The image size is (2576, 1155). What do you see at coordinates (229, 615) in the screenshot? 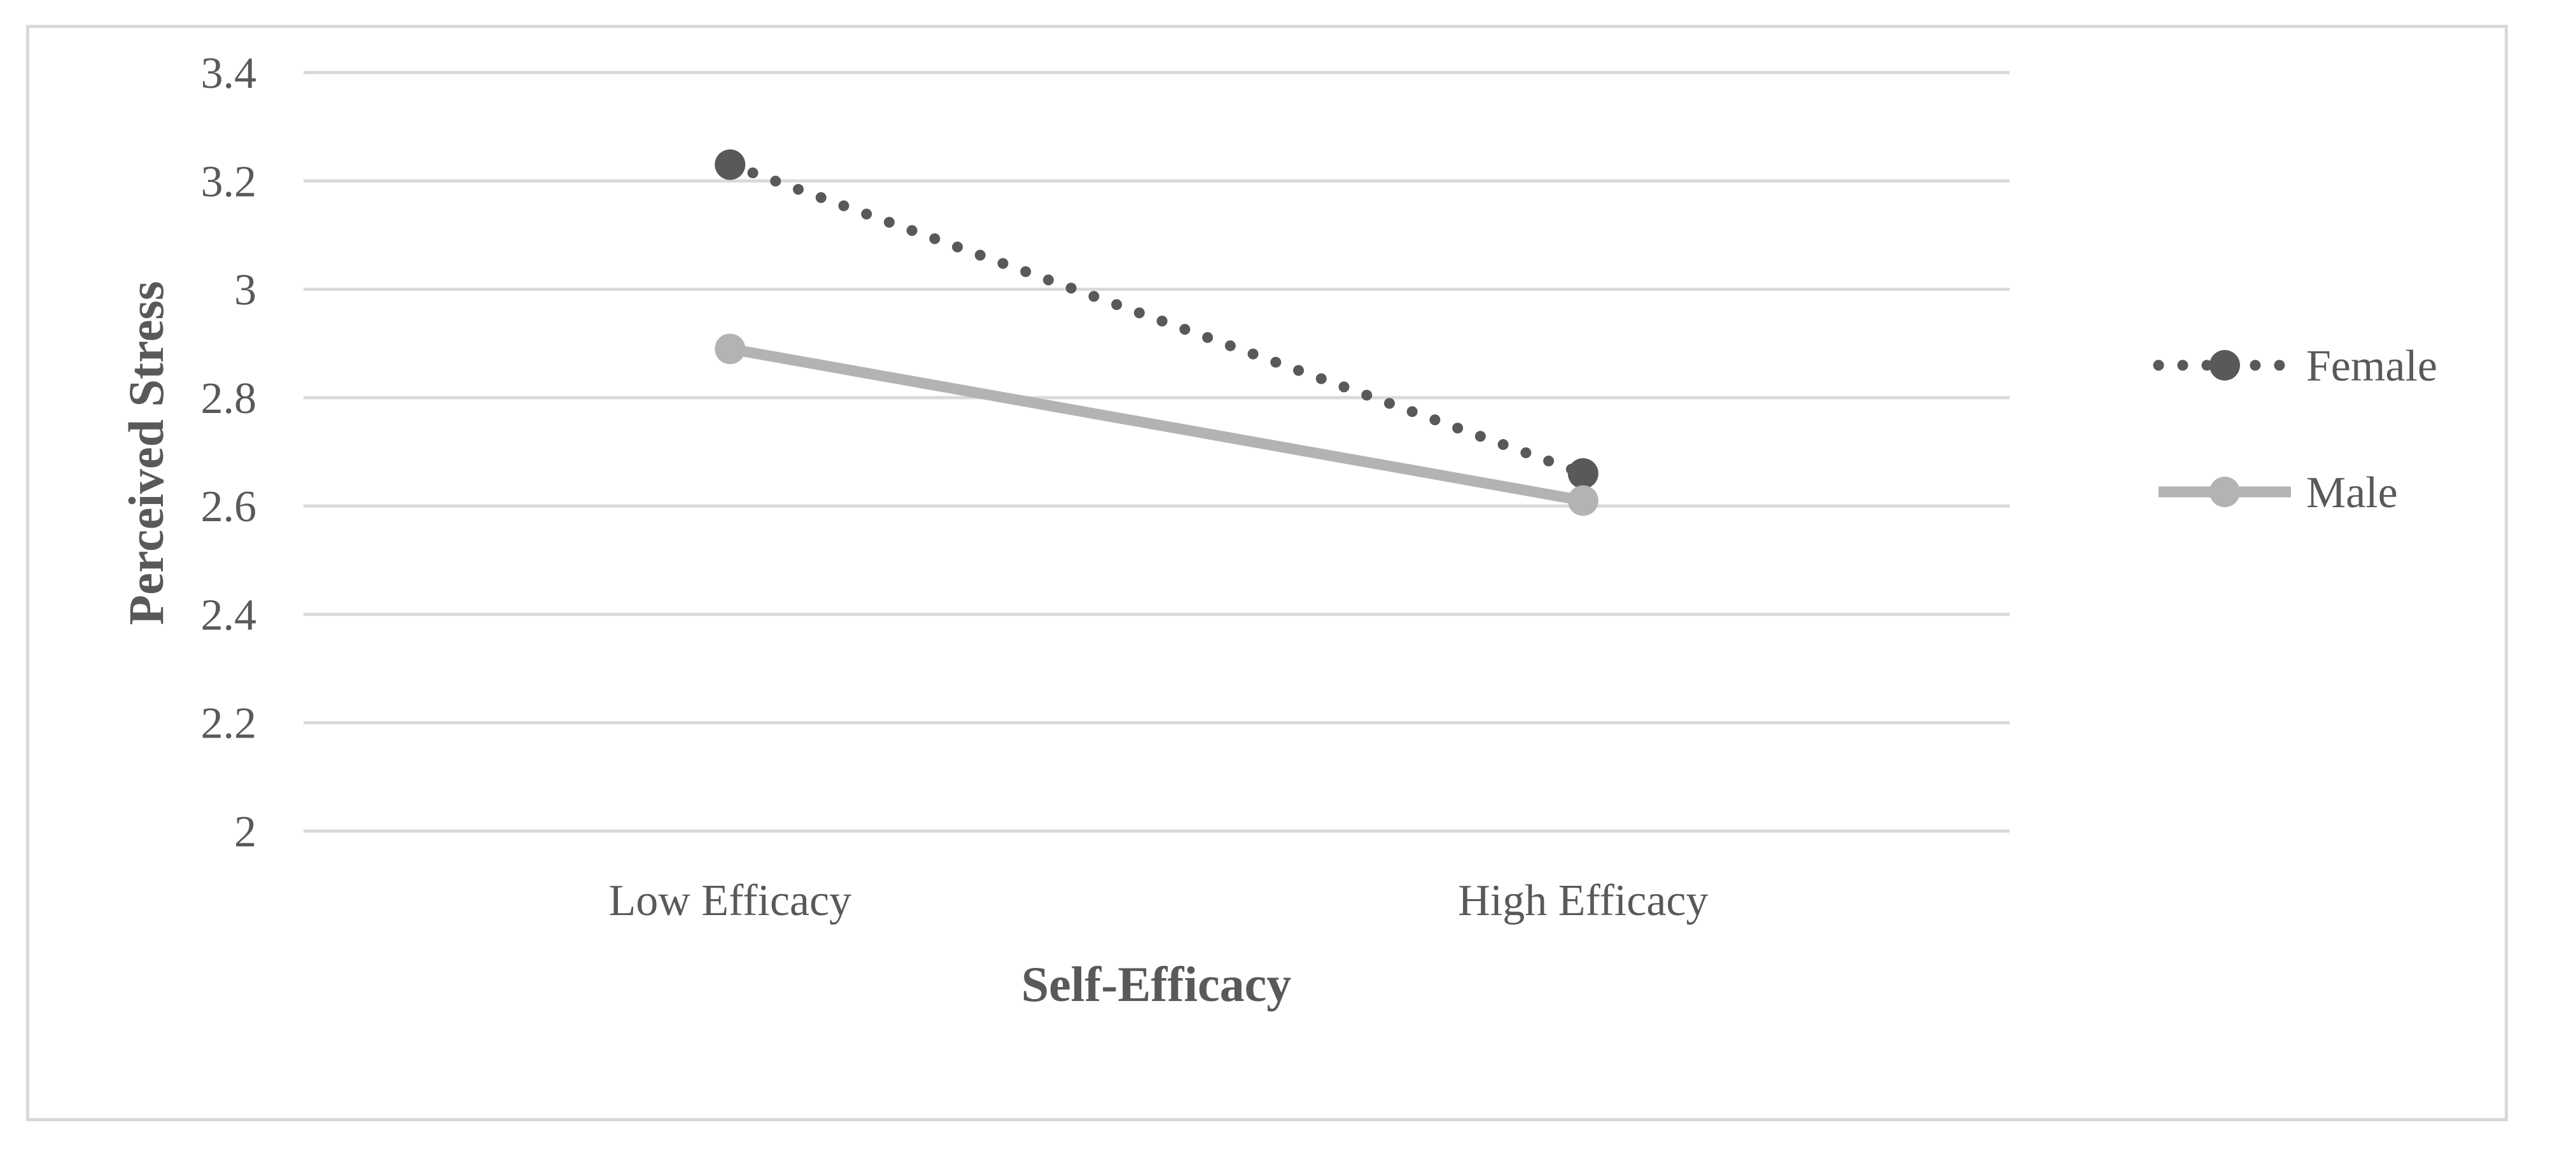
I see `y-tick-label: 2.4` at bounding box center [229, 615].